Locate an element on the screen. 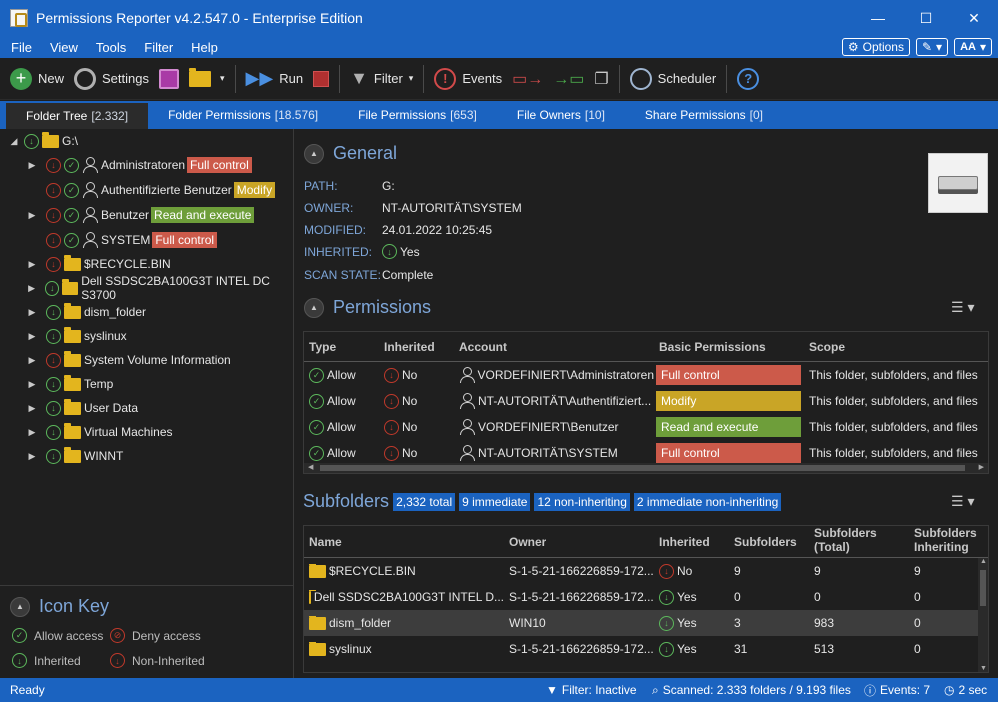 The height and width of the screenshot is (702, 998). help-button: ? is located at coordinates (748, 79).